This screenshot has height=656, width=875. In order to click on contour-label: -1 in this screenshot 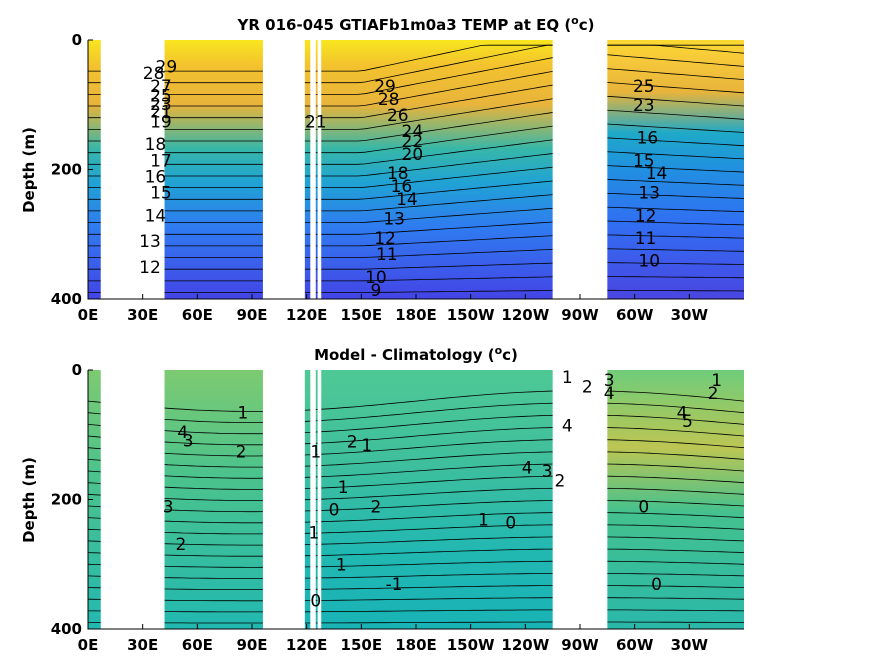, I will do `click(394, 585)`.